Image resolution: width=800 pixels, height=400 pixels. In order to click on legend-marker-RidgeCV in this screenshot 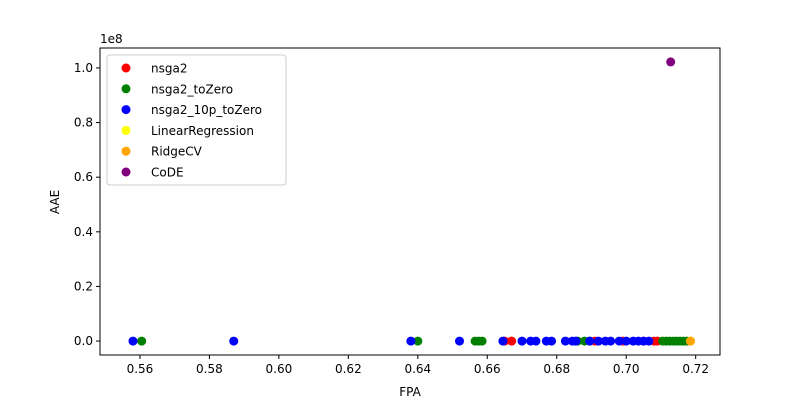, I will do `click(126, 151)`.